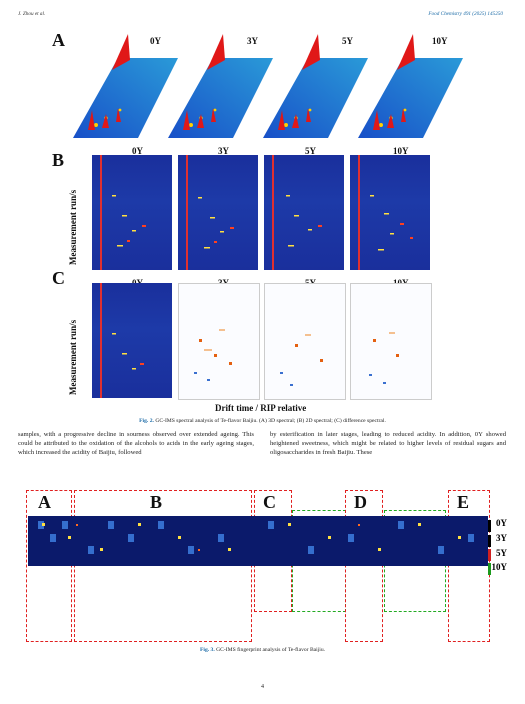 This screenshot has height=704, width=525. What do you see at coordinates (440, 41) in the screenshot?
I see `age-label-a-10y: 10Y` at bounding box center [440, 41].